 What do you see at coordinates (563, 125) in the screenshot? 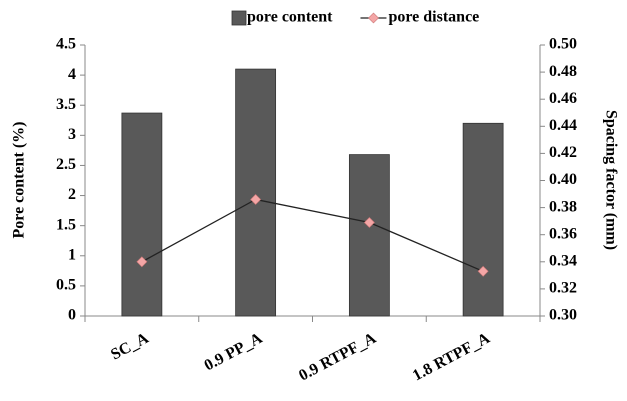
I see `y2-tick-label: 0.44` at bounding box center [563, 125].